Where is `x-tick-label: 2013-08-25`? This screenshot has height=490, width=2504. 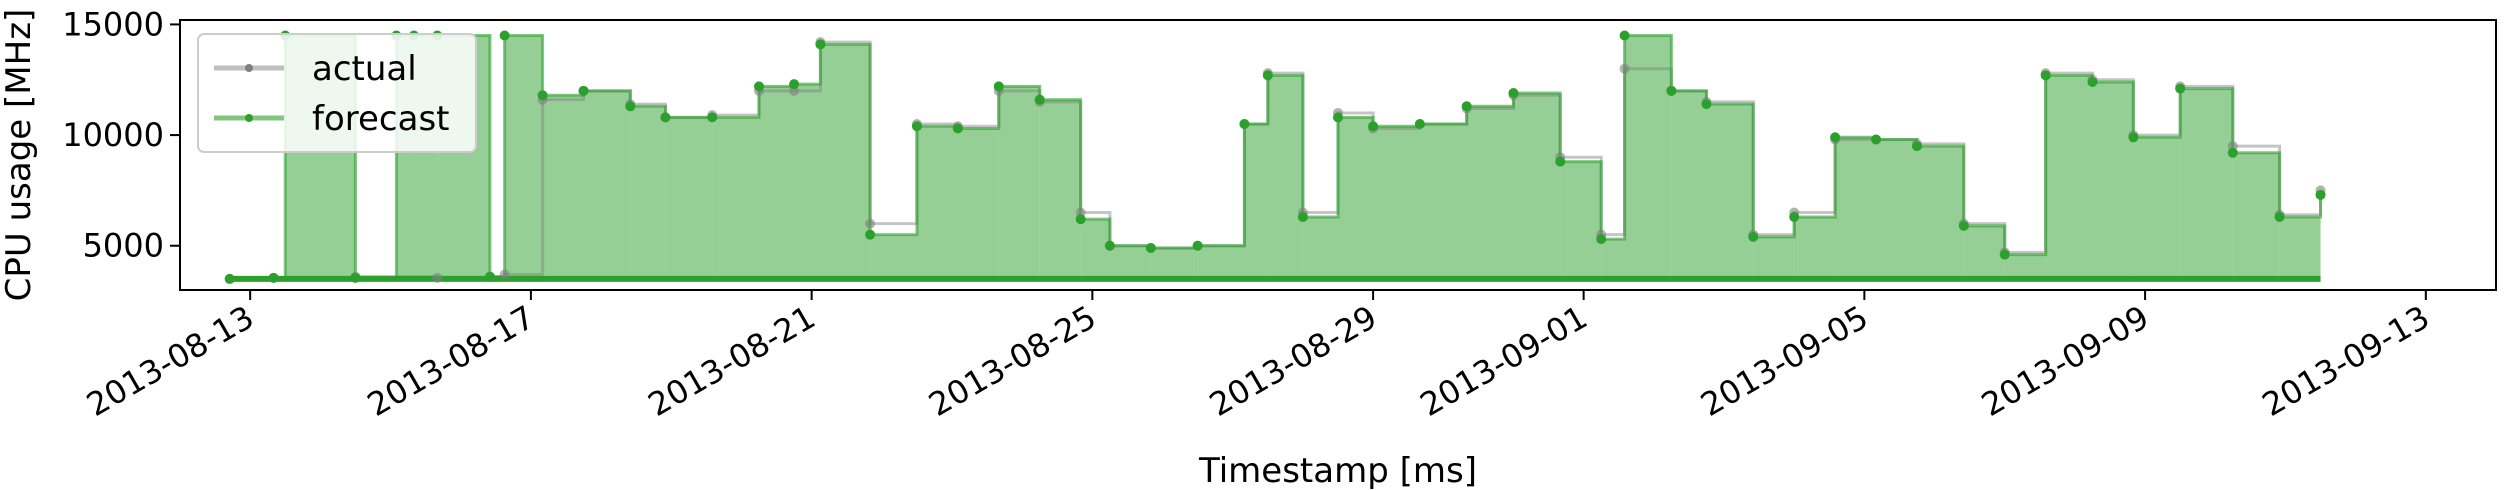 x-tick-label: 2013-08-25 is located at coordinates (1012, 361).